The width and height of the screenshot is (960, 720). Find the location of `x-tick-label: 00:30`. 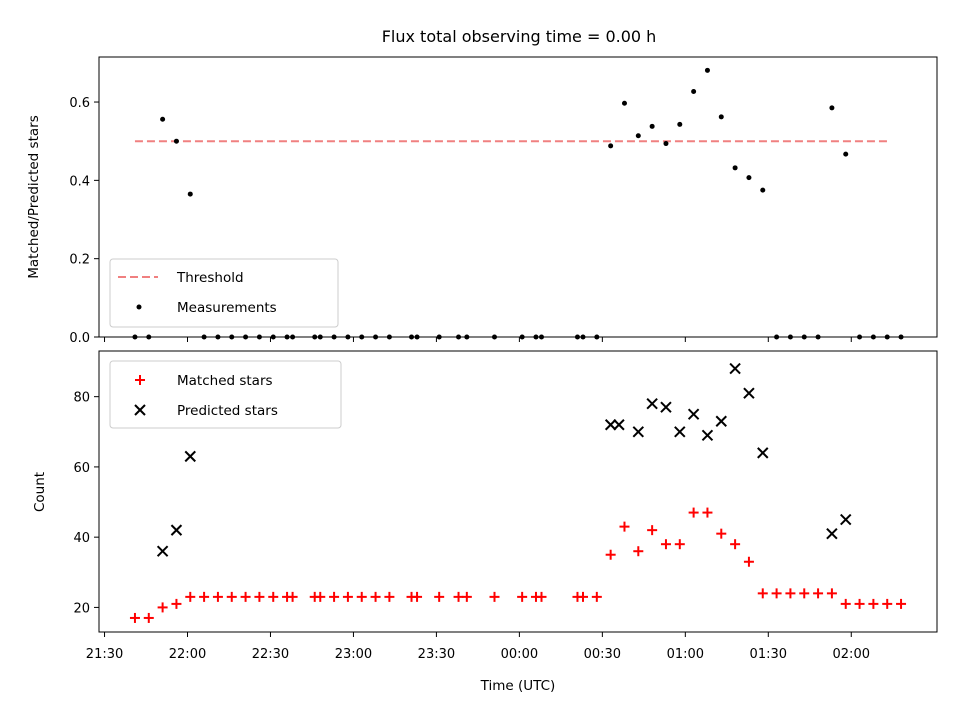

x-tick-label: 00:30 is located at coordinates (602, 654).